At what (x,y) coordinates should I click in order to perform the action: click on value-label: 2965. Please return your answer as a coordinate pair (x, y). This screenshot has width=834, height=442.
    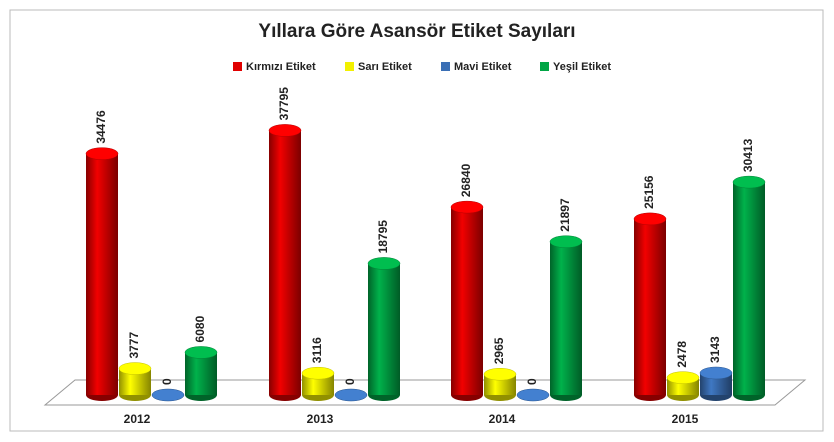
    Looking at the image, I should click on (499, 350).